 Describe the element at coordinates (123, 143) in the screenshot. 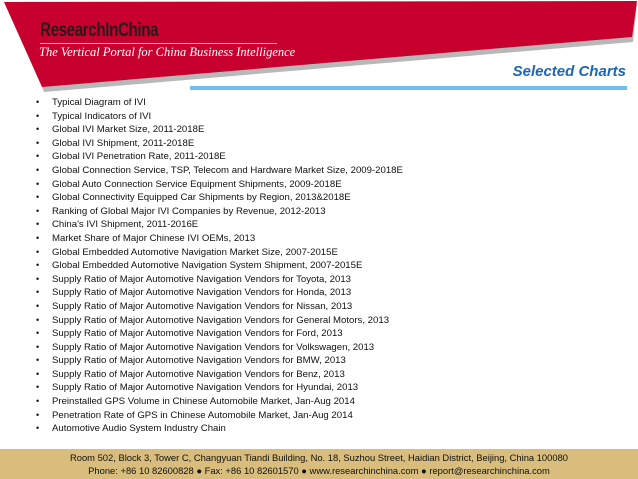

I see `list-item-text: Global IVI Shipment, 2011-2018E` at that location.